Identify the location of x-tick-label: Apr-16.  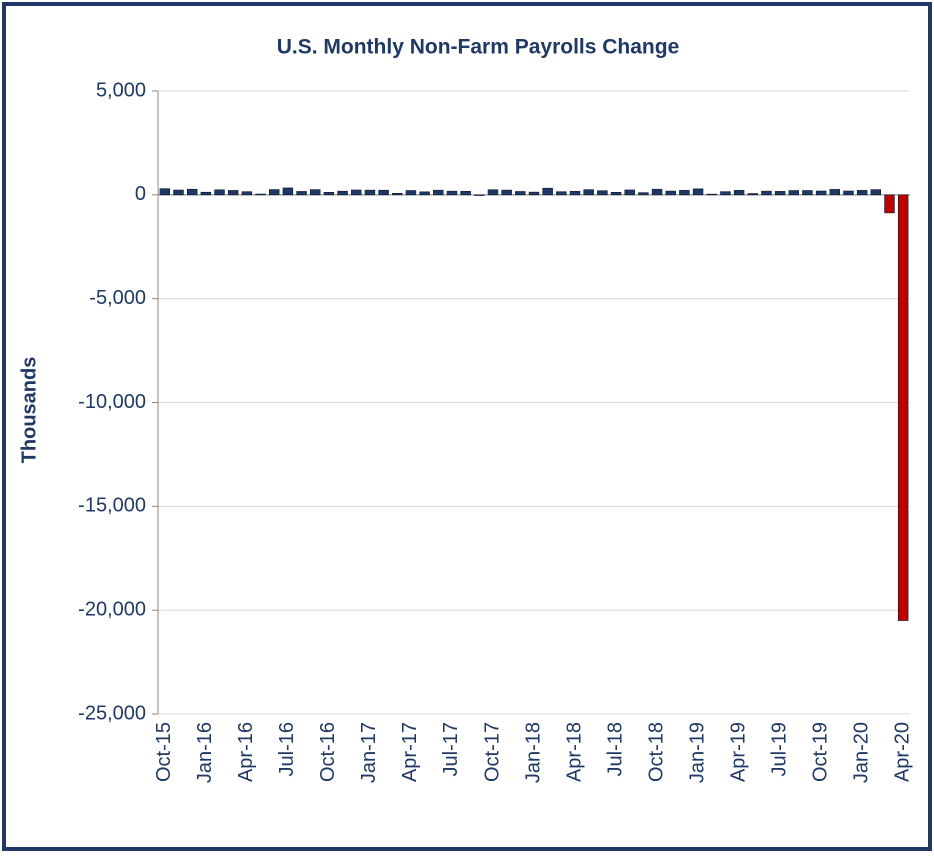
(246, 752).